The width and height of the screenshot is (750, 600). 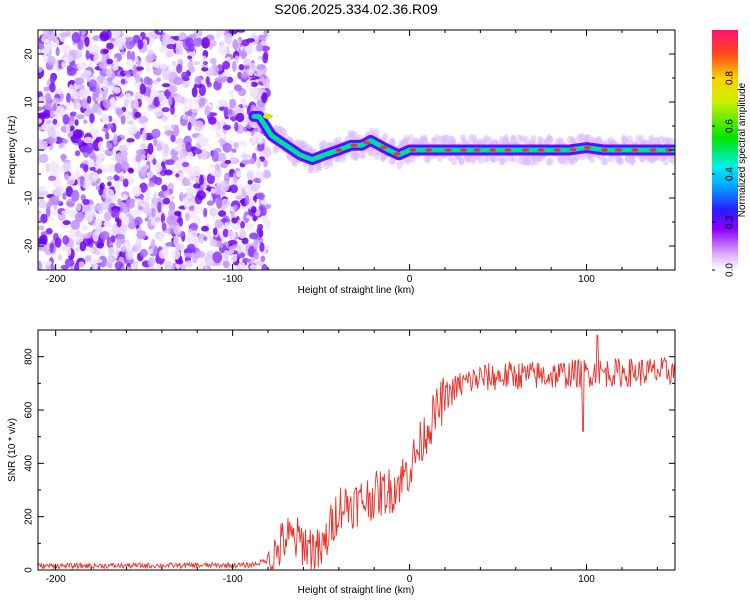 I want to click on snr-x-label: Height of straight line (km), so click(x=356, y=590).